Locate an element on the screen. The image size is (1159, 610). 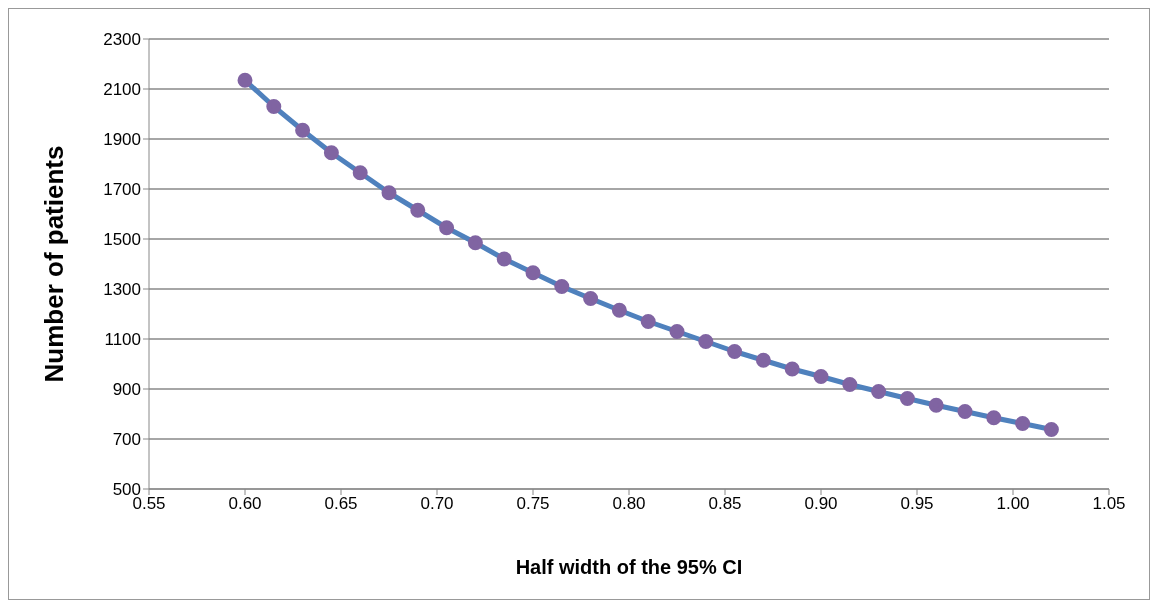
y-tick-label: 1900 is located at coordinates (122, 140).